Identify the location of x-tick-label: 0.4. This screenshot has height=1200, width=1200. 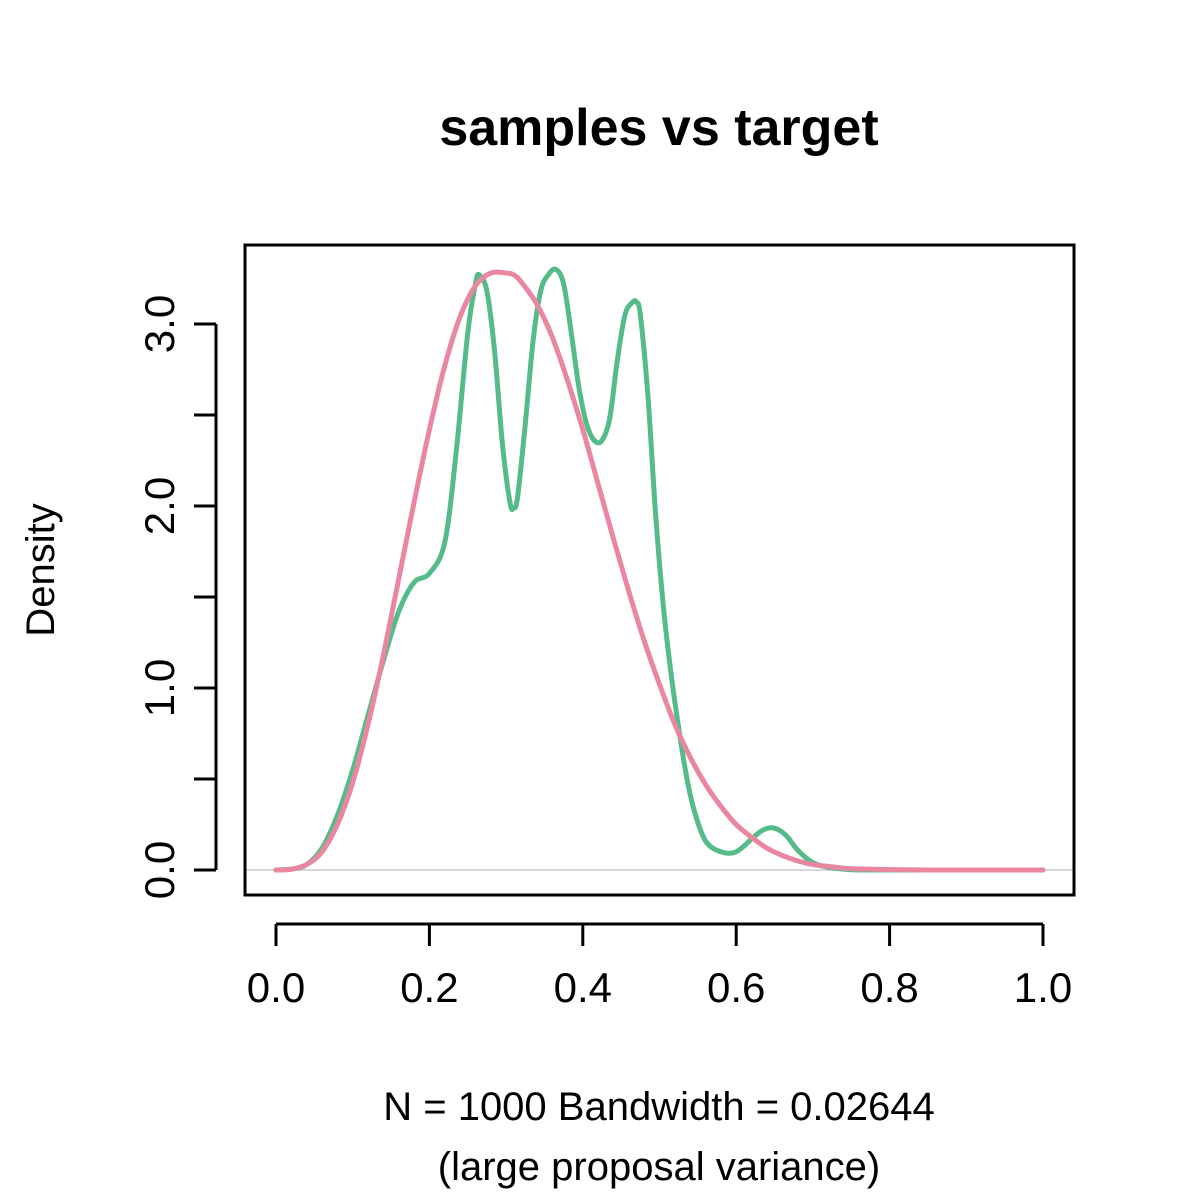
(583, 987).